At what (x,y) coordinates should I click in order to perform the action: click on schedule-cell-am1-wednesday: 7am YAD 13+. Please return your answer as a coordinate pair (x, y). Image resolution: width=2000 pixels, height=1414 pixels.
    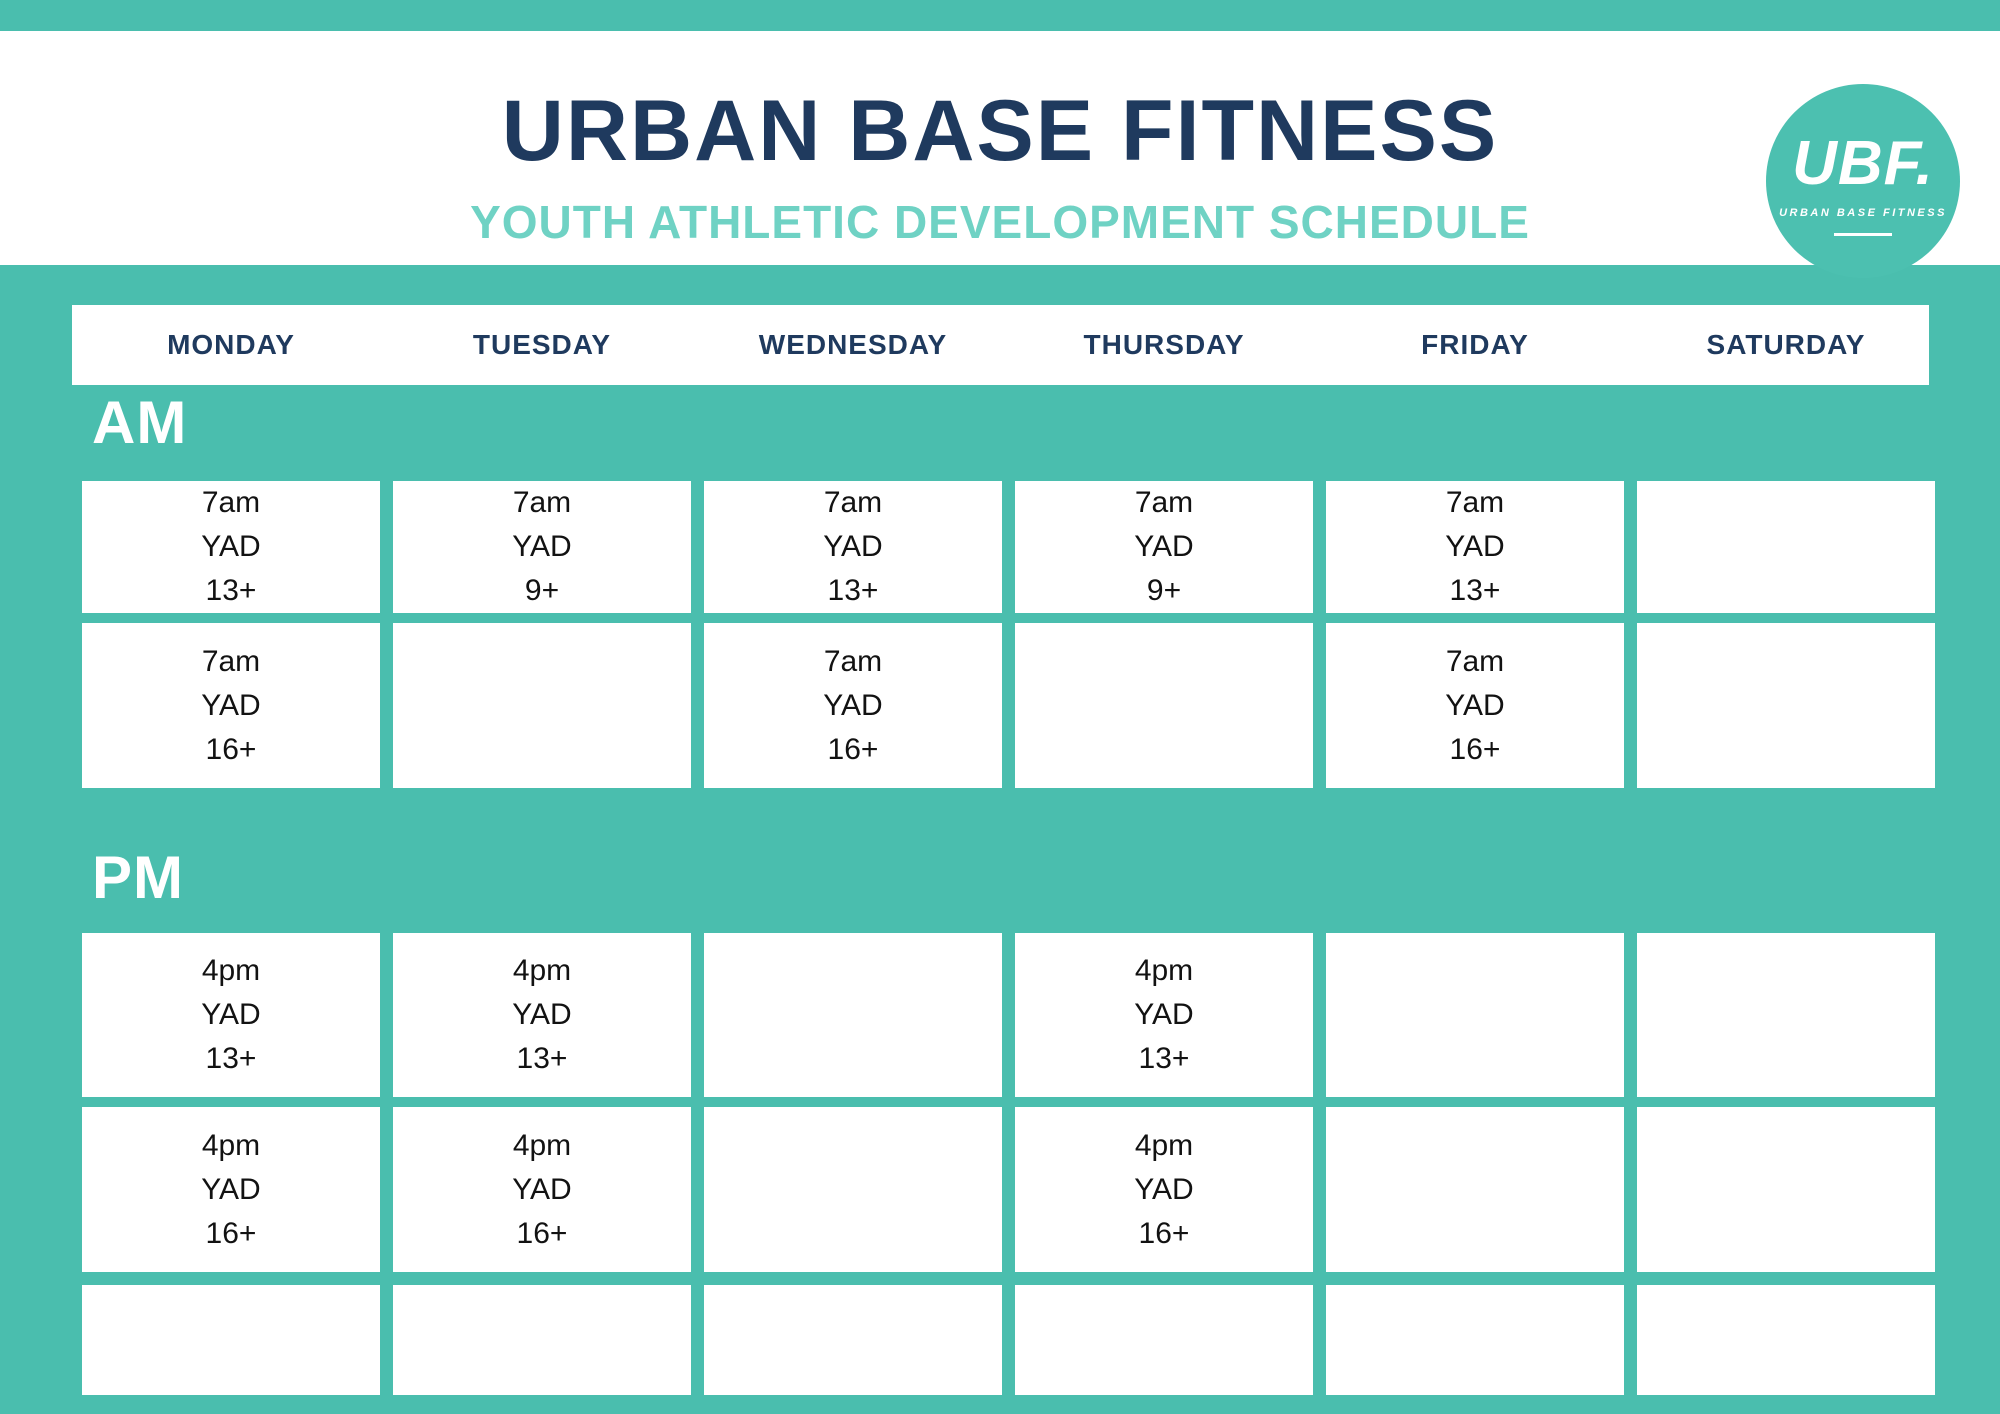
    Looking at the image, I should click on (853, 547).